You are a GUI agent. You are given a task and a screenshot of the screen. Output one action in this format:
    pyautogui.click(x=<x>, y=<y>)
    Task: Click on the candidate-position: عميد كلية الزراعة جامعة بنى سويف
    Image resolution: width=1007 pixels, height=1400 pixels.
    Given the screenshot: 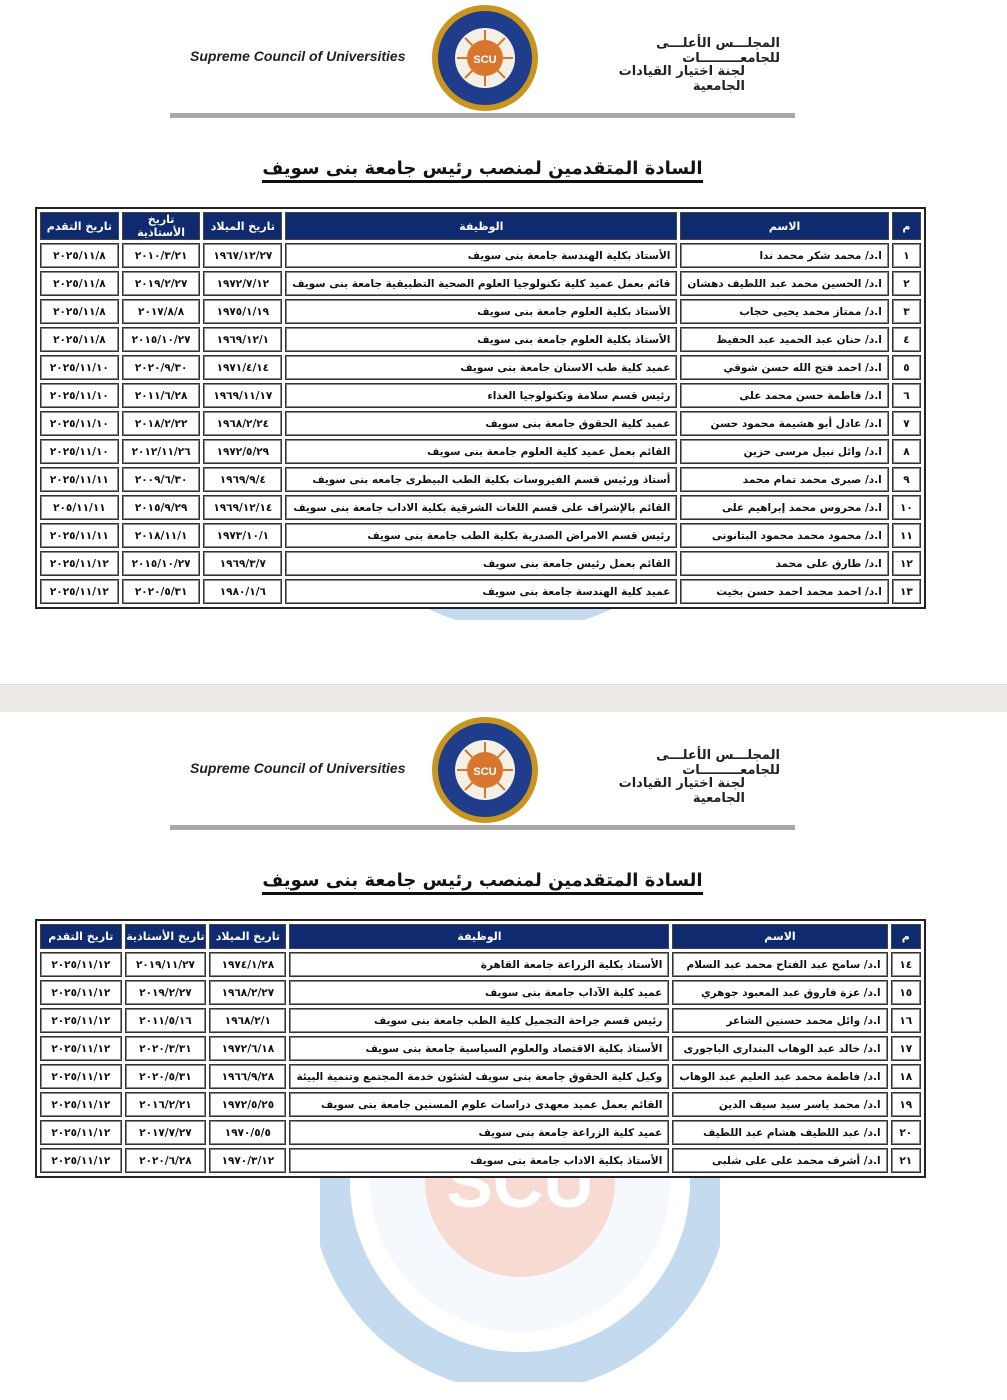 What is the action you would take?
    pyautogui.click(x=479, y=1132)
    